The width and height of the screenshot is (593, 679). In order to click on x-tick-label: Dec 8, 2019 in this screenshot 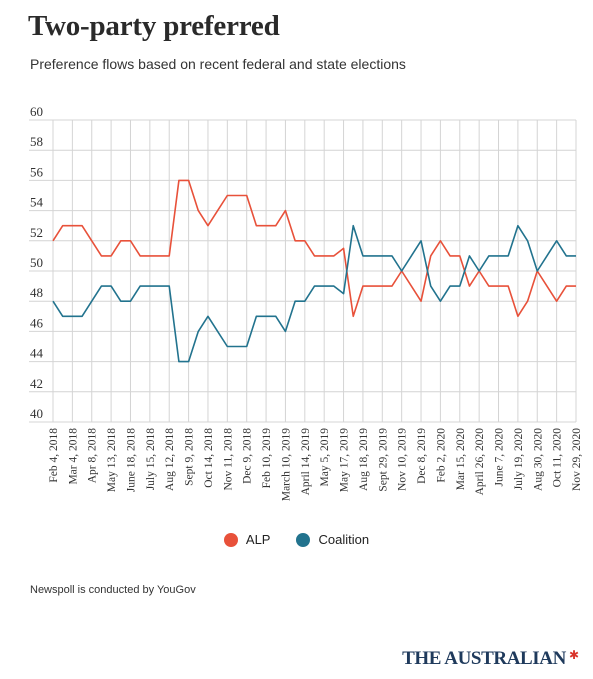, I will do `click(422, 456)`.